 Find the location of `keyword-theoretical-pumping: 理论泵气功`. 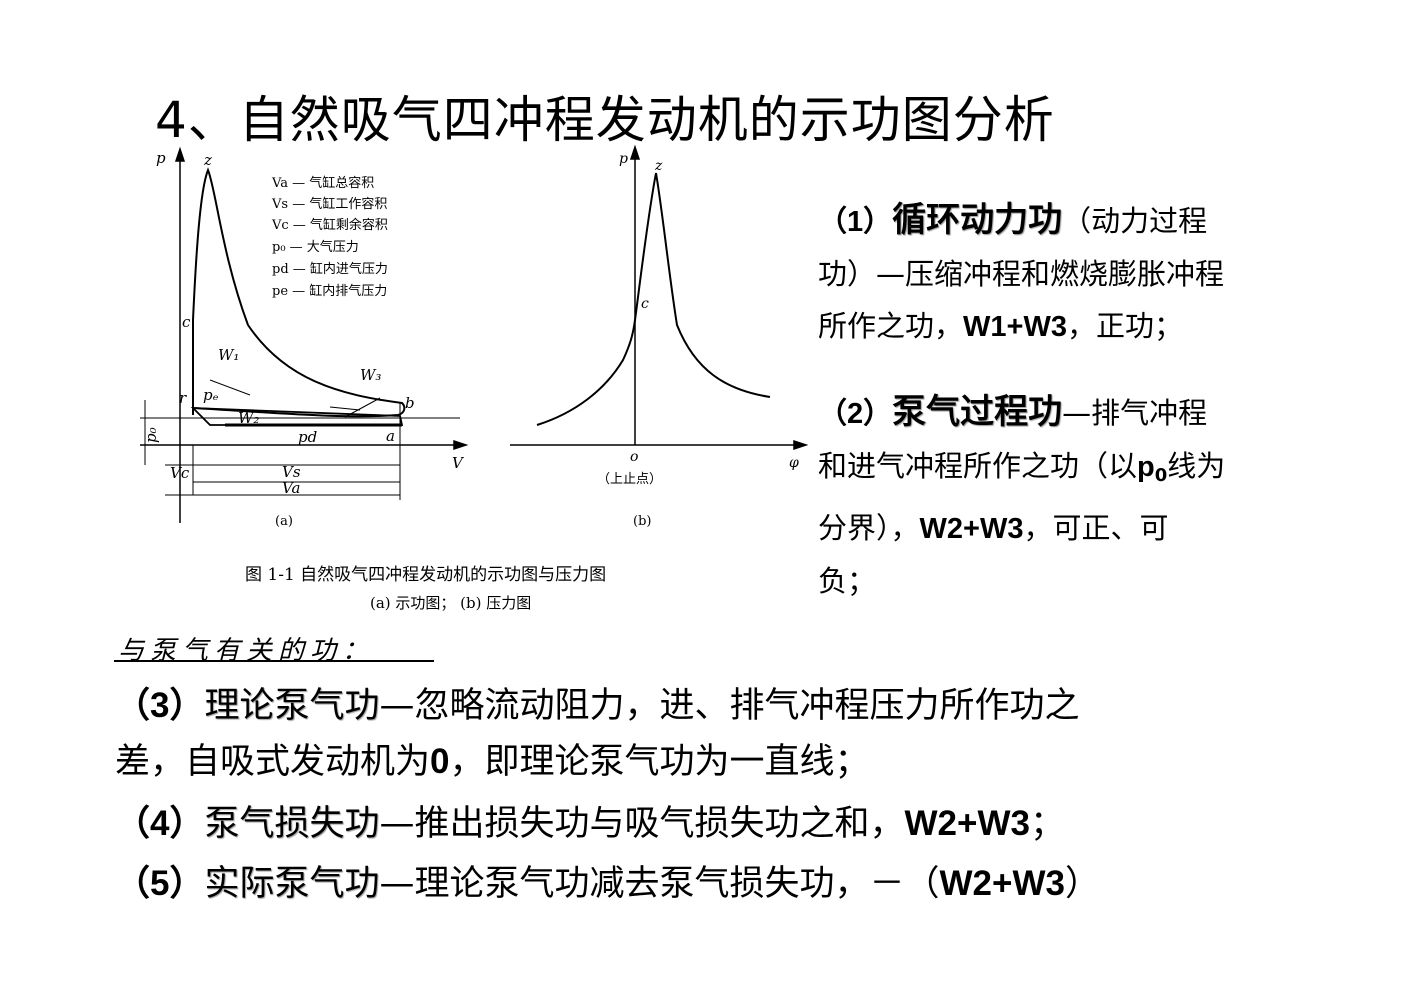

keyword-theoretical-pumping: 理论泵气功 is located at coordinates (292, 706).